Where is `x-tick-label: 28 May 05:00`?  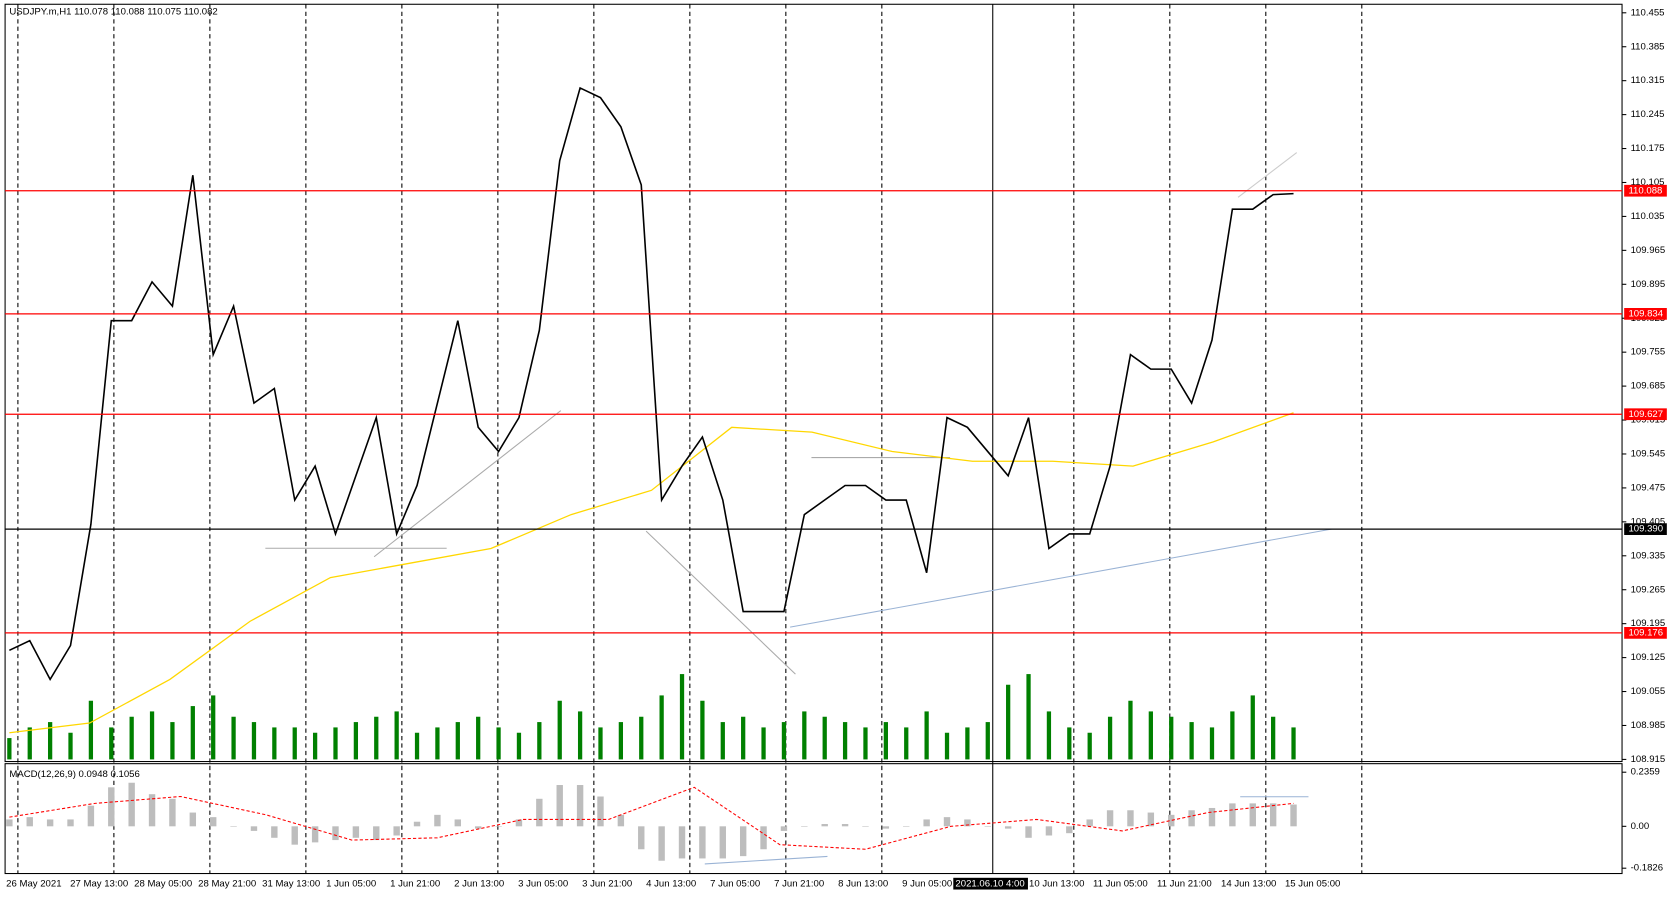
x-tick-label: 28 May 05:00 is located at coordinates (163, 884).